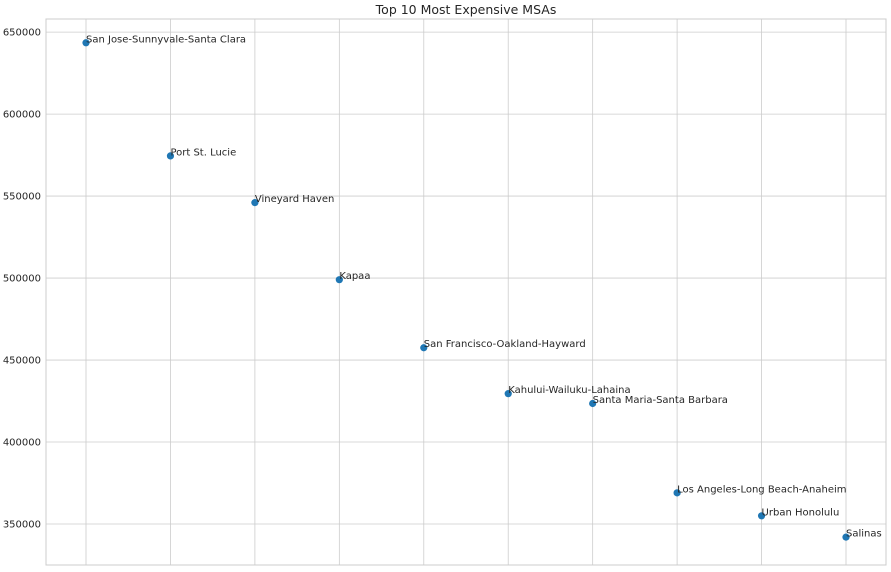 Image resolution: width=891 pixels, height=572 pixels. What do you see at coordinates (801, 512) in the screenshot?
I see `point-label: Urban Honolulu` at bounding box center [801, 512].